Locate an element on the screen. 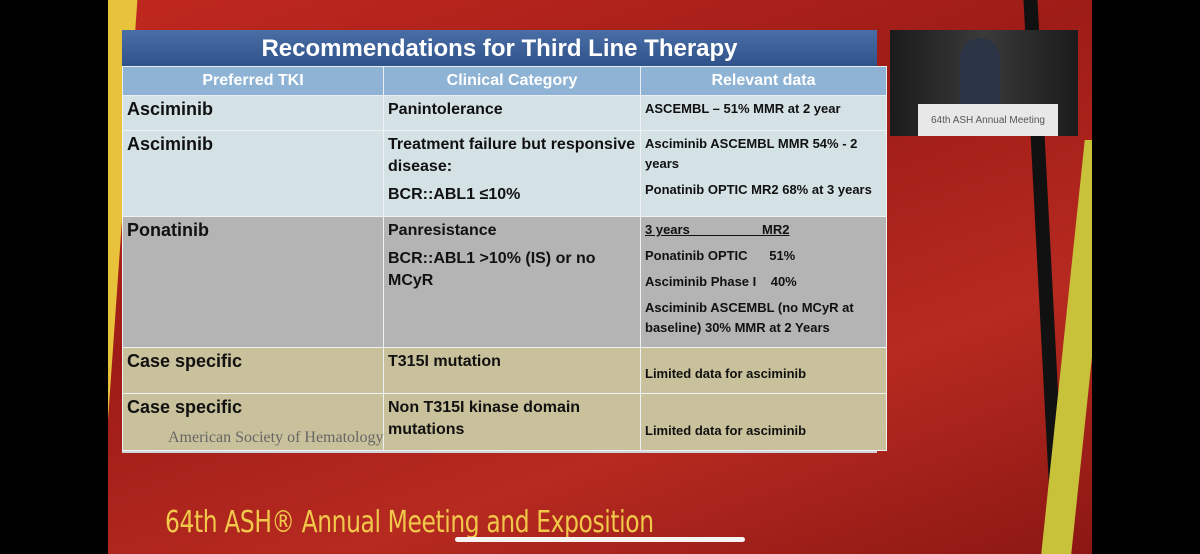 This screenshot has height=554, width=1200. column-header: Relevant data is located at coordinates (763, 81).